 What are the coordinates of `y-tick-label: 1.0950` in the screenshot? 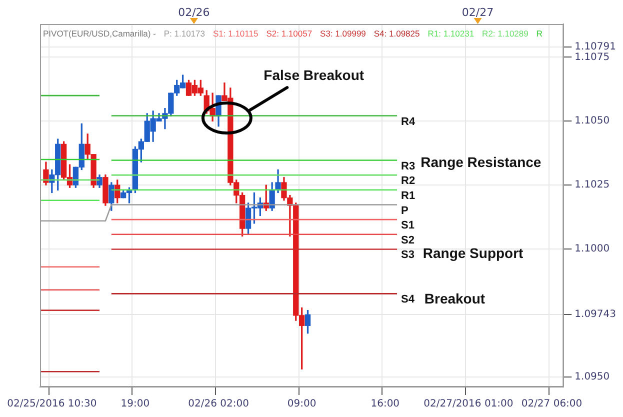 It's located at (592, 376).